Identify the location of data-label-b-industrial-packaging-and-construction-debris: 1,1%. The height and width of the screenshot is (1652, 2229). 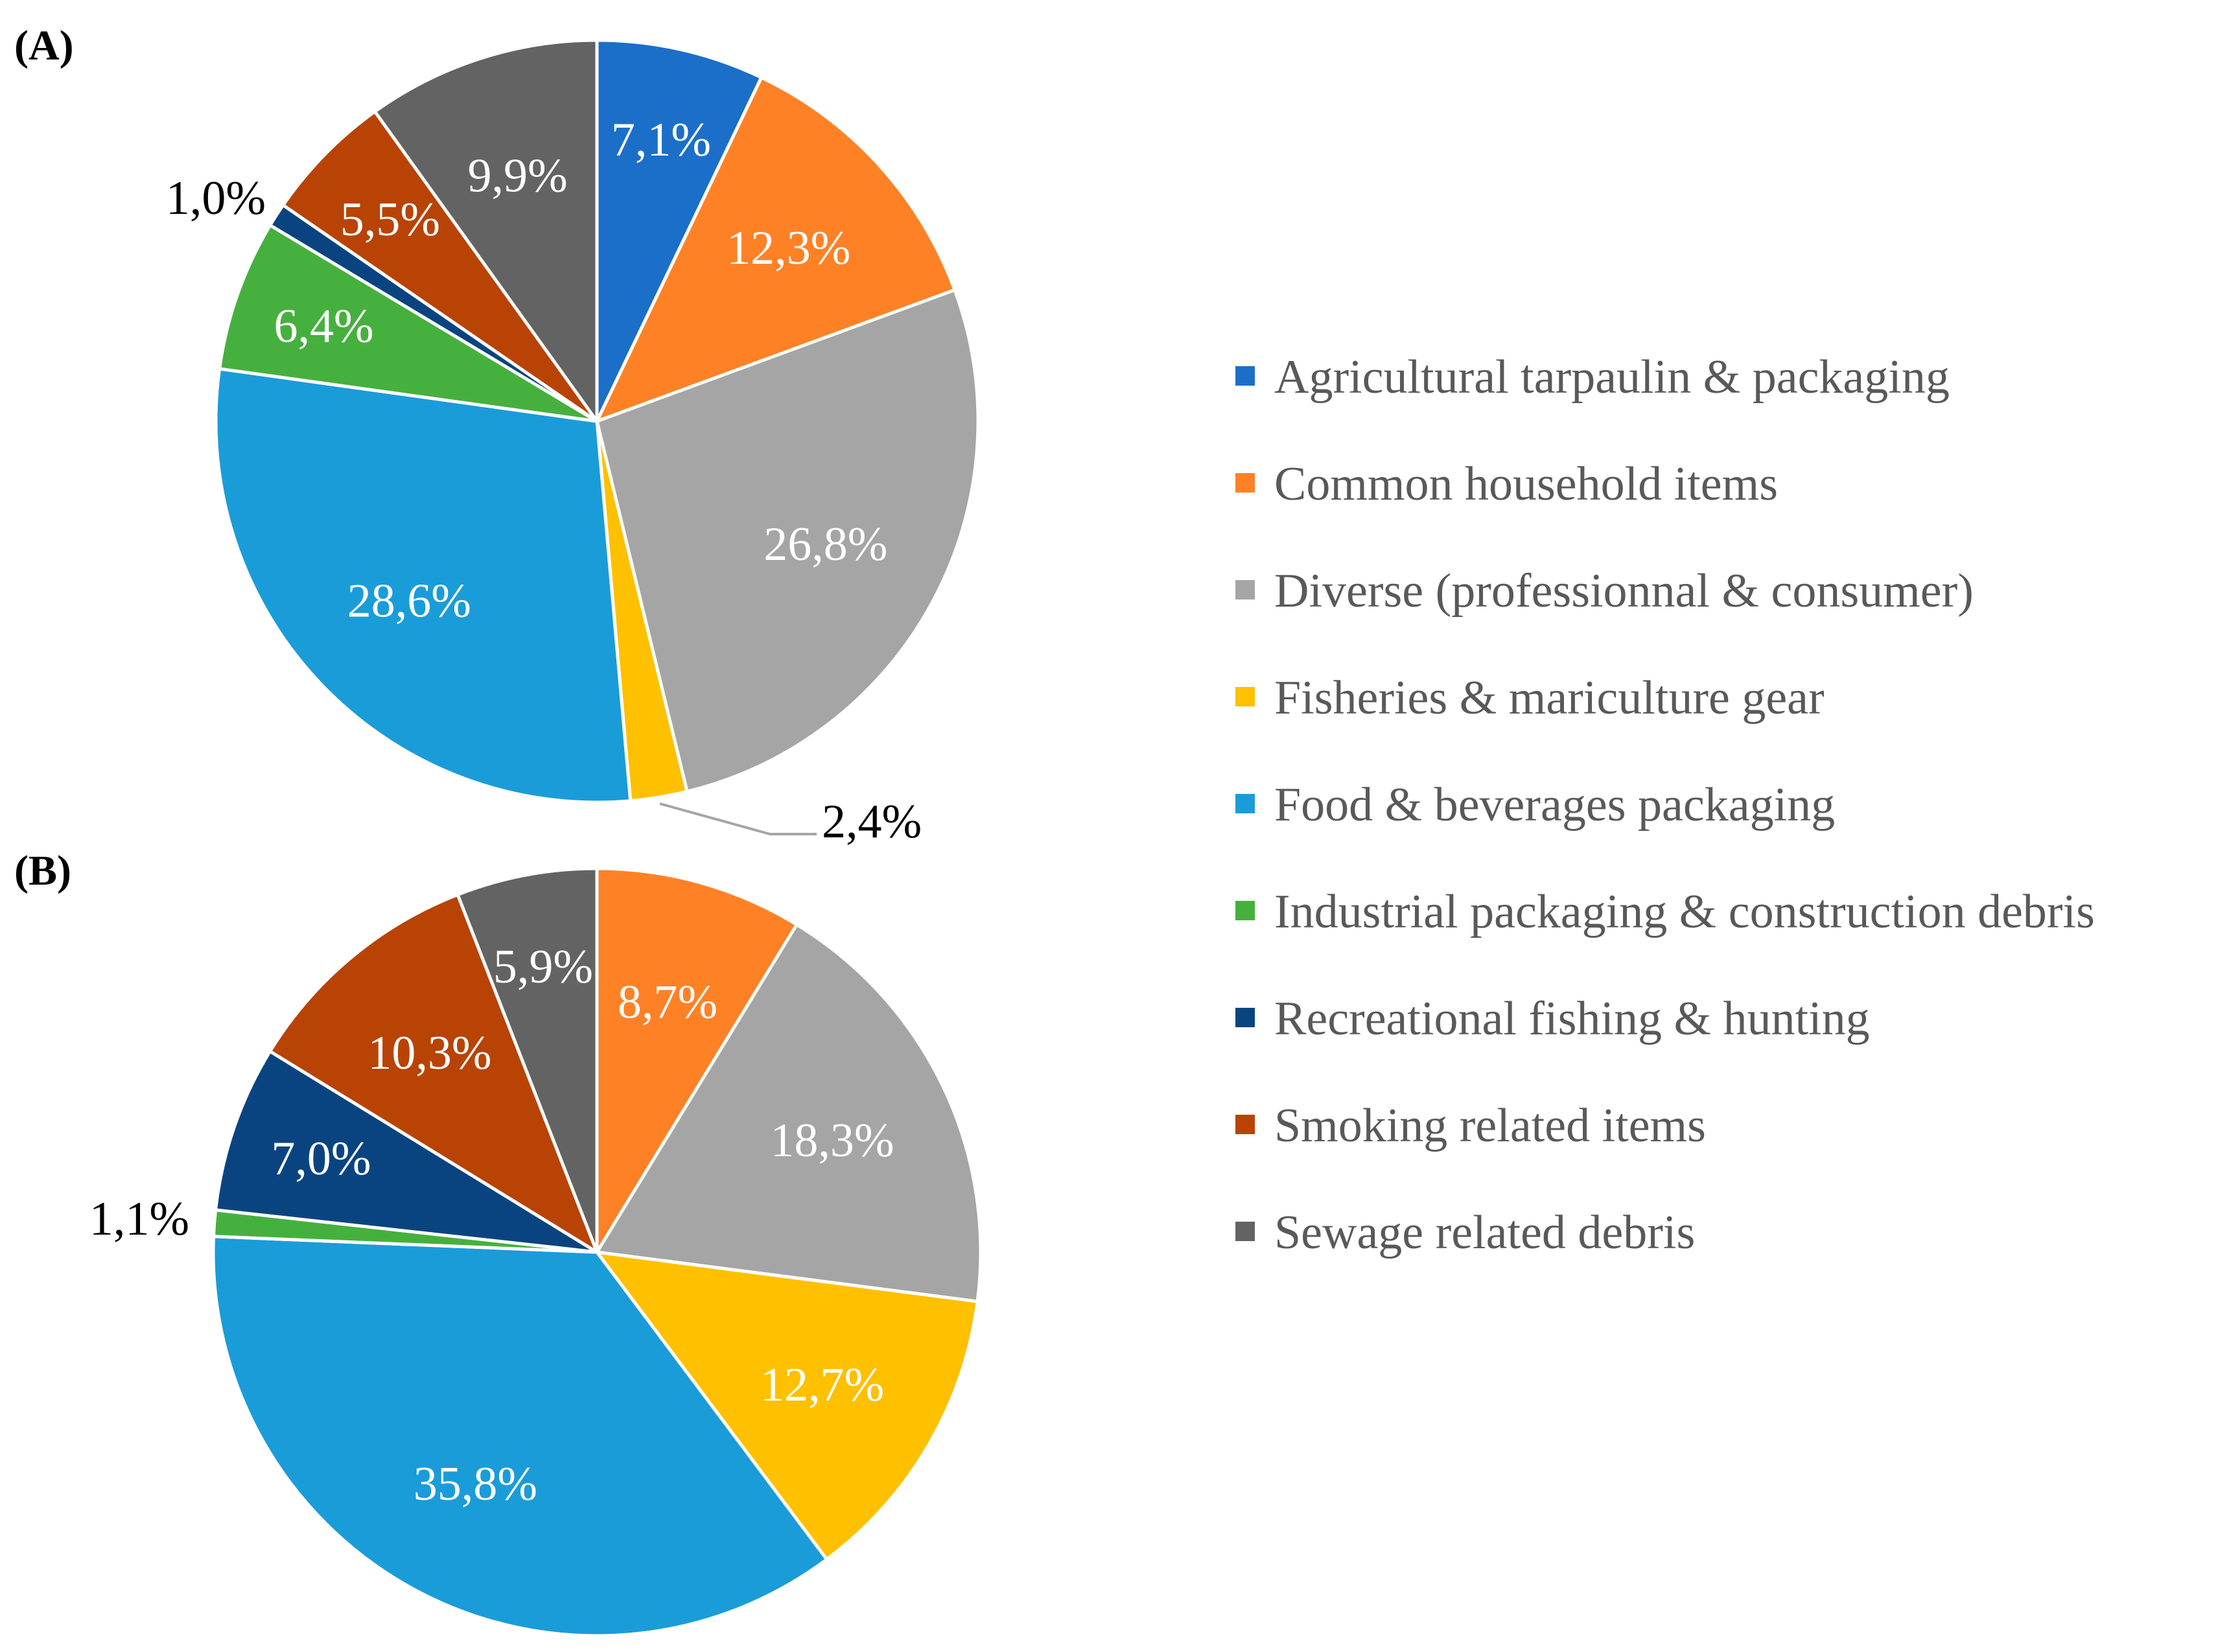
(139, 1219).